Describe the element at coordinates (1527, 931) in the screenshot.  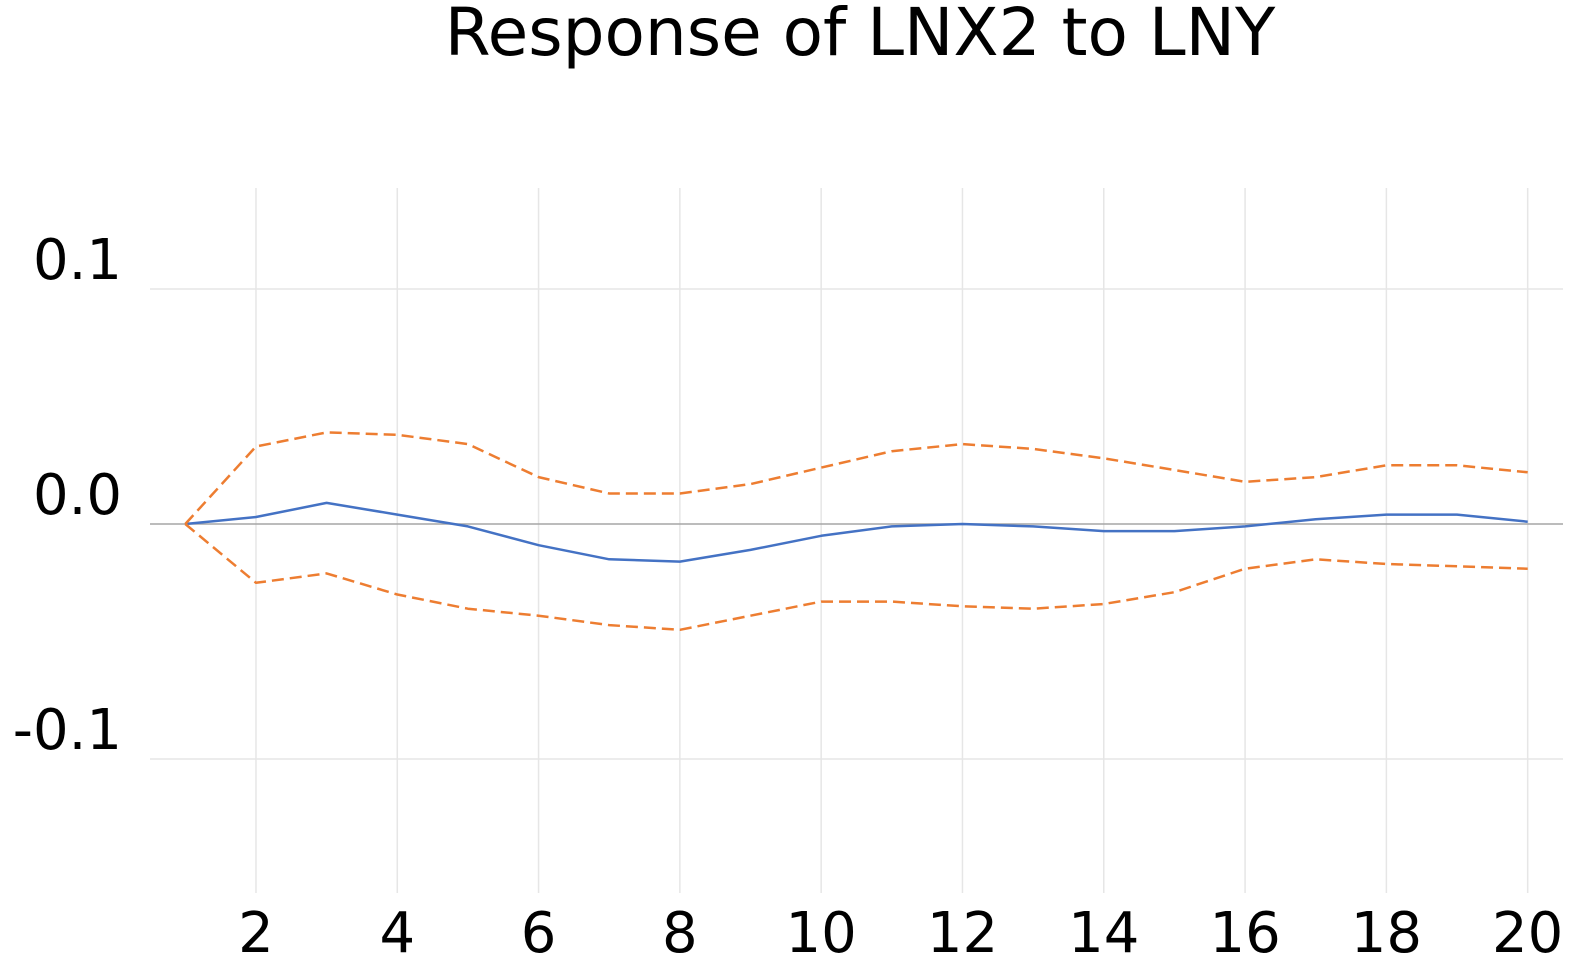
I see `x-tick-label: 20` at that location.